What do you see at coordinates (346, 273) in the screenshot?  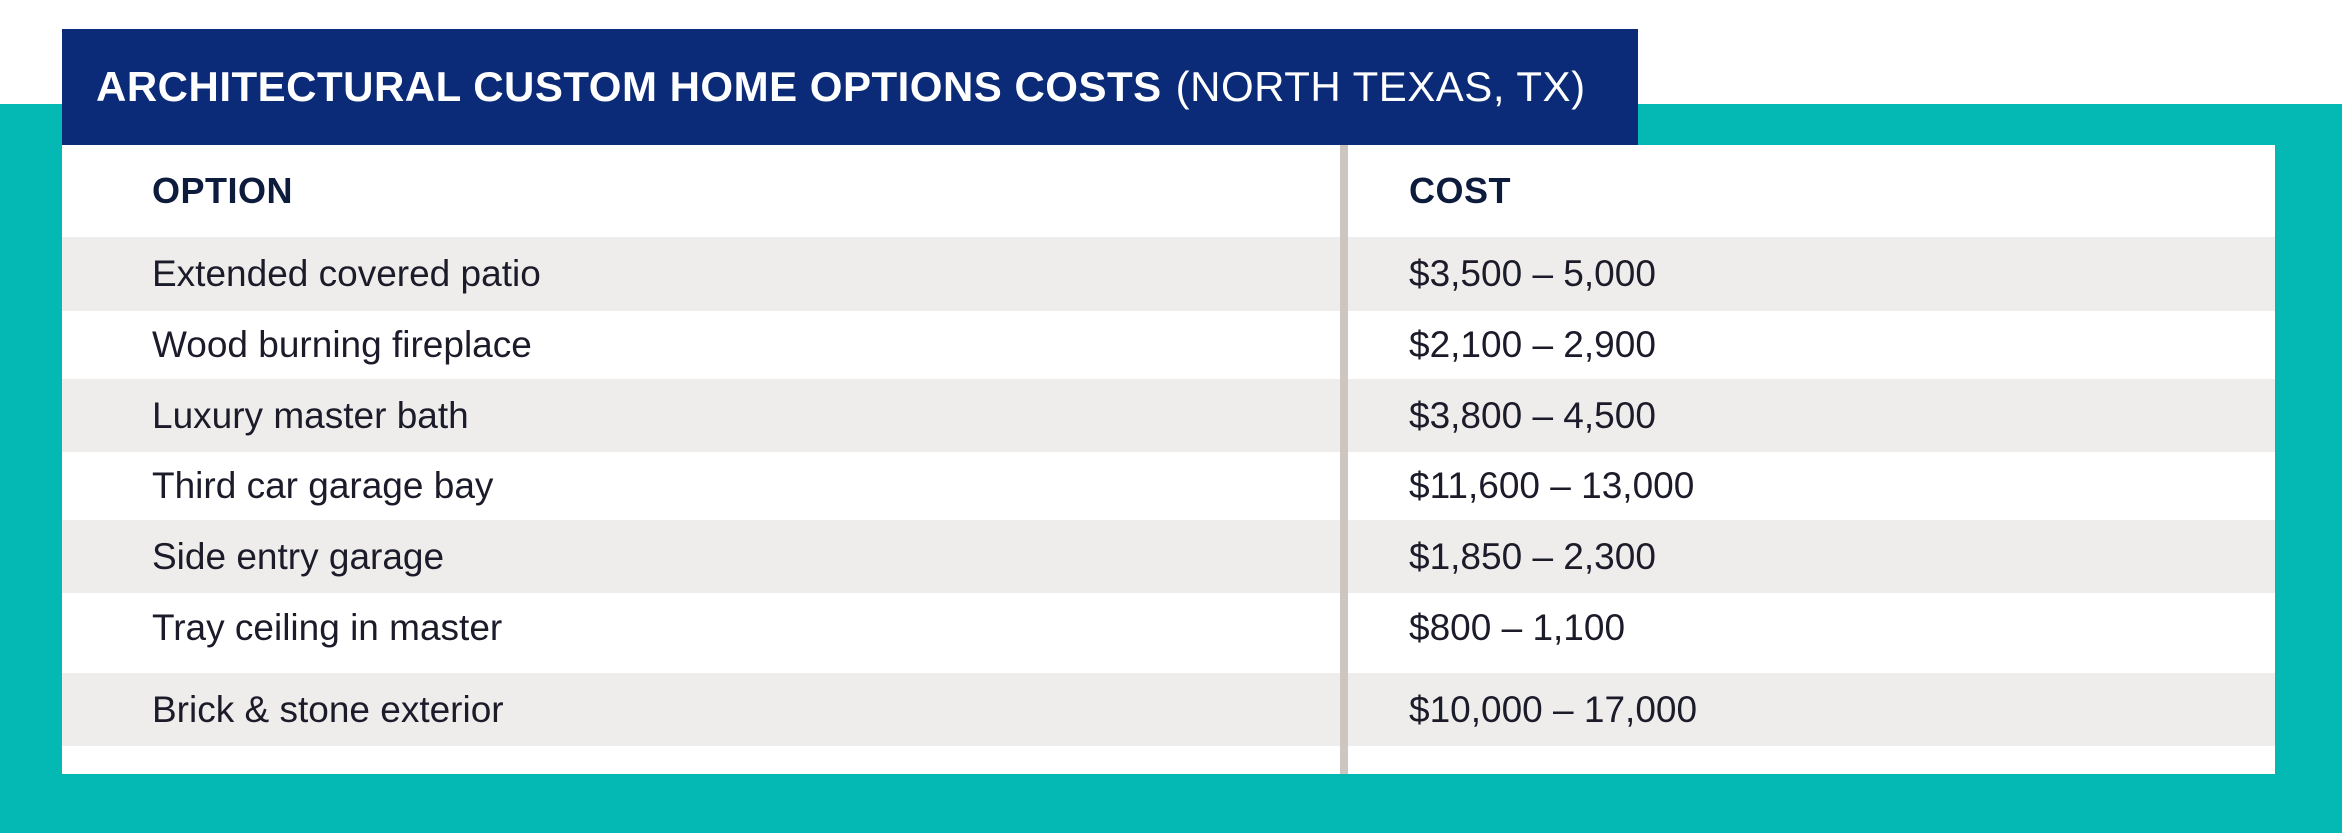 I see `option-cell: Extended covered patio` at bounding box center [346, 273].